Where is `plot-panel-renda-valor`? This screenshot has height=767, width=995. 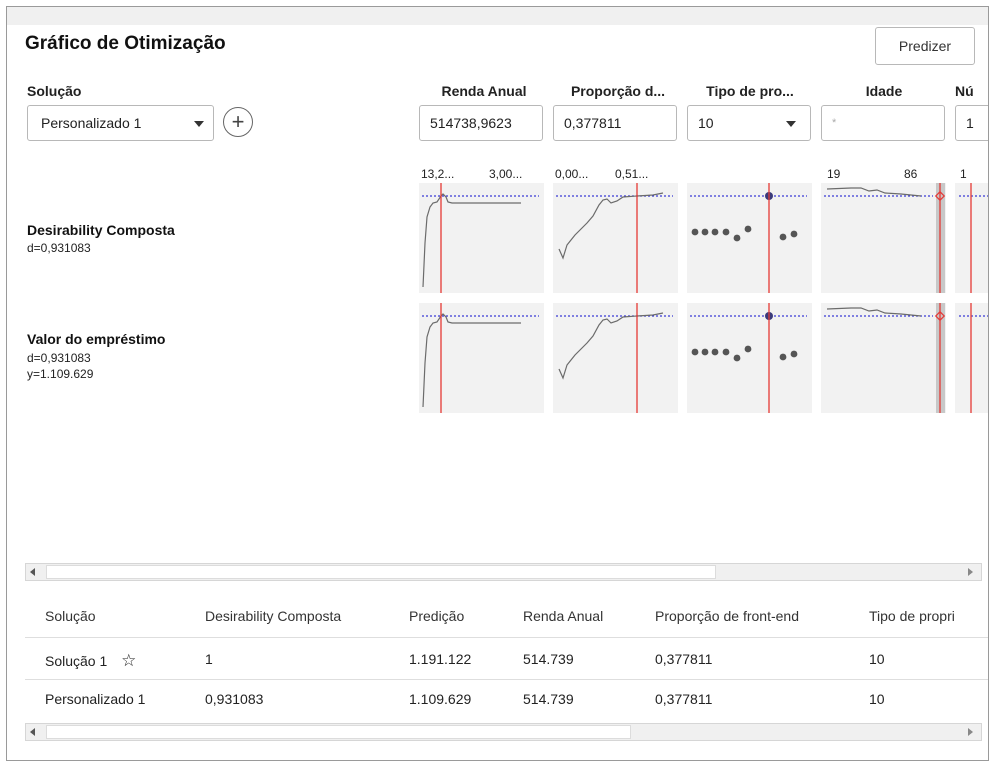
plot-panel-renda-valor is located at coordinates (481, 358).